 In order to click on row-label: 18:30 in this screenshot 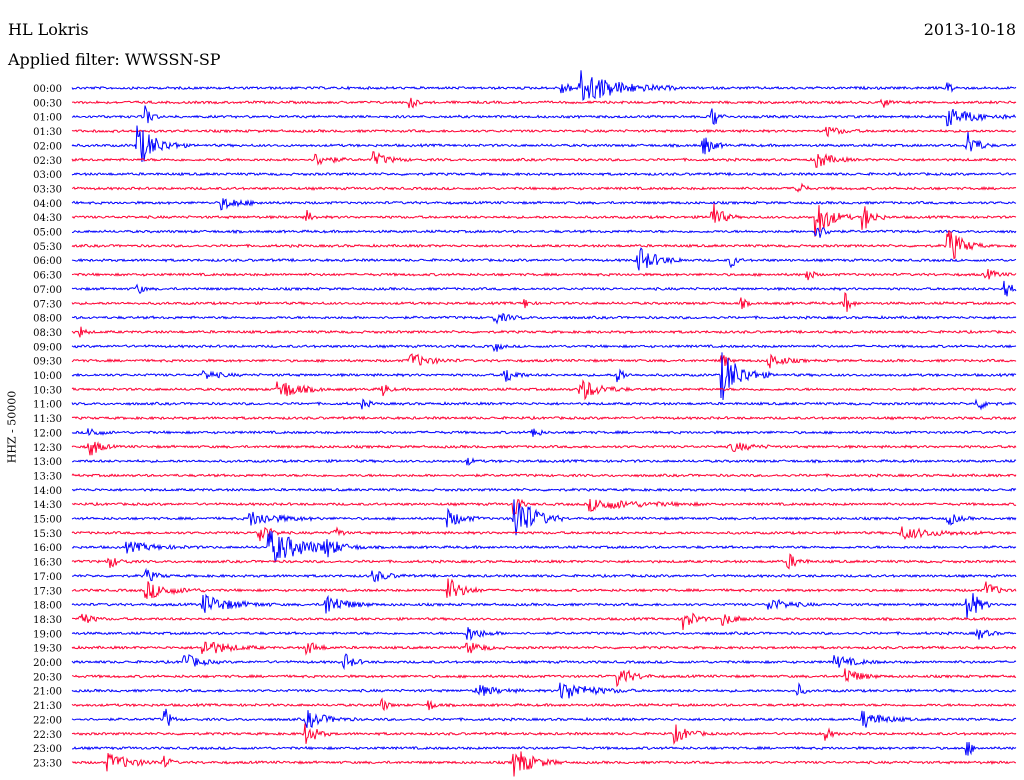, I will do `click(47, 620)`.